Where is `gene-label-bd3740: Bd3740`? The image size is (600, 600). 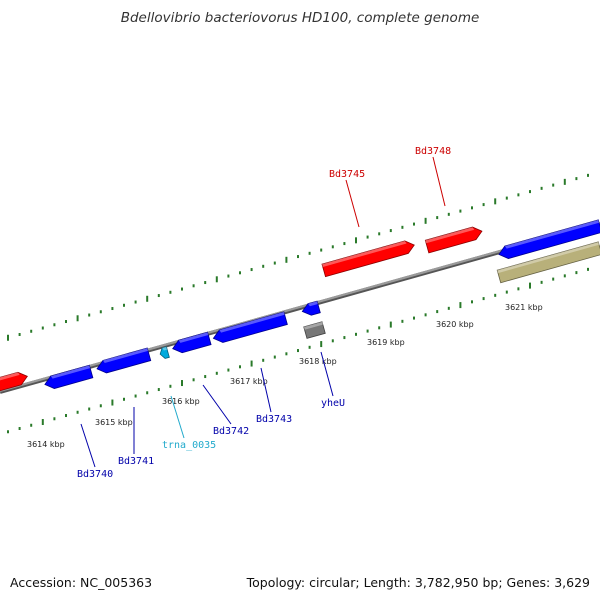 gene-label-bd3740: Bd3740 is located at coordinates (95, 474).